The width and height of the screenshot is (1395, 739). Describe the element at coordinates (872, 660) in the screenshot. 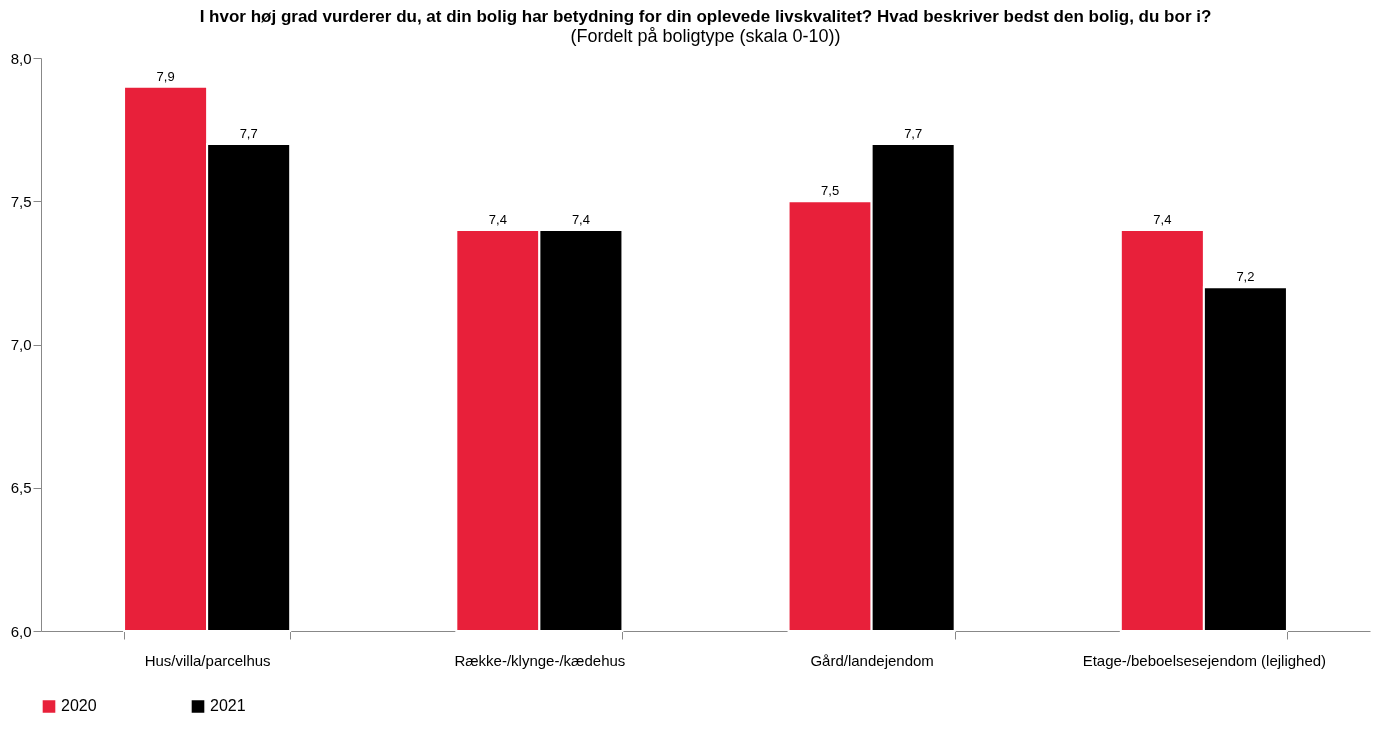

I see `x-tick-label: Gård/landejendom` at that location.